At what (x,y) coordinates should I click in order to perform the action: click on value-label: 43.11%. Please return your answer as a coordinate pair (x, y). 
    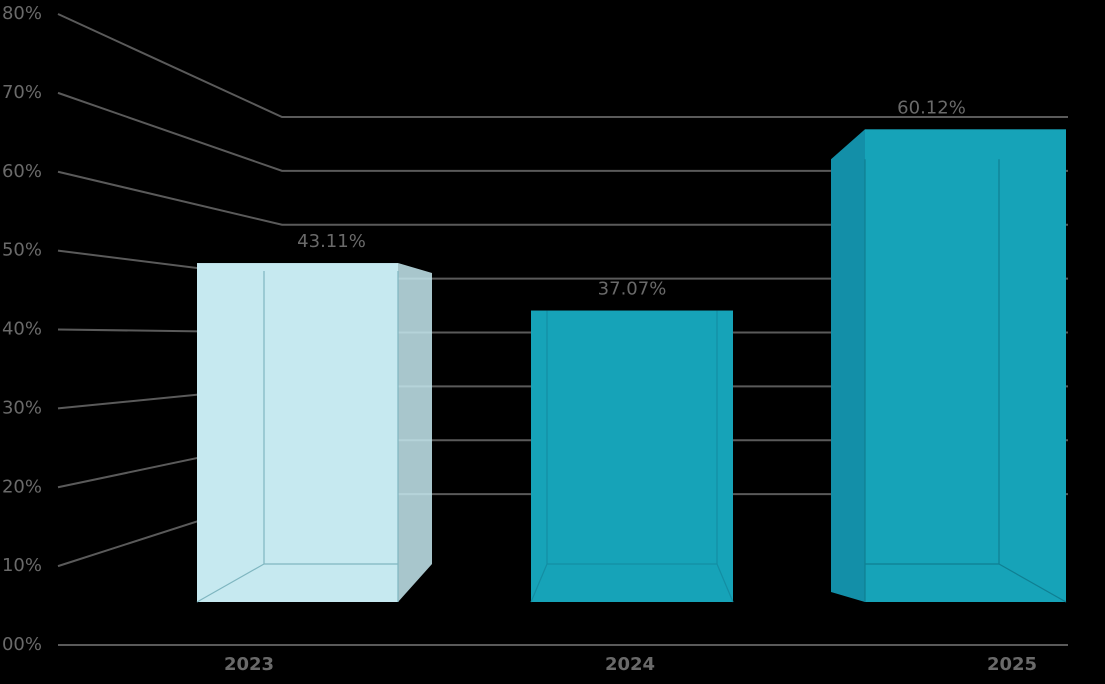
    Looking at the image, I should click on (331, 241).